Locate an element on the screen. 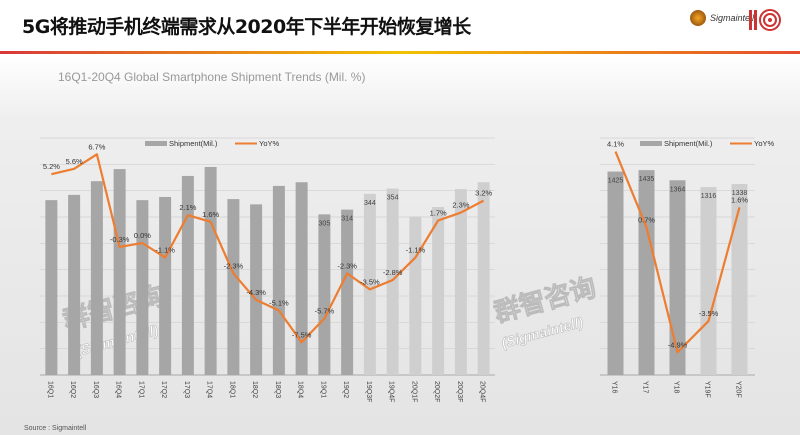 Image resolution: width=800 pixels, height=435 pixels. shipment-label: 1338 is located at coordinates (740, 193).